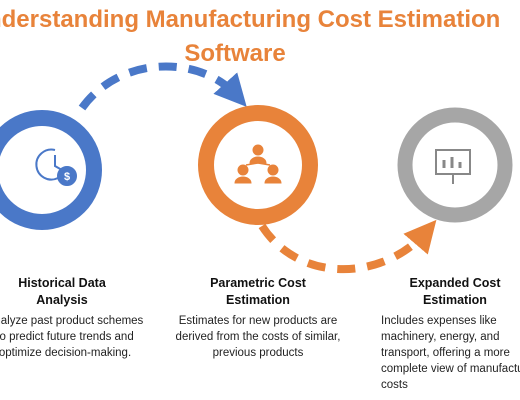 This screenshot has width=520, height=400. Describe the element at coordinates (65, 353) in the screenshot. I see `step-description: optimize decision-making.` at that location.